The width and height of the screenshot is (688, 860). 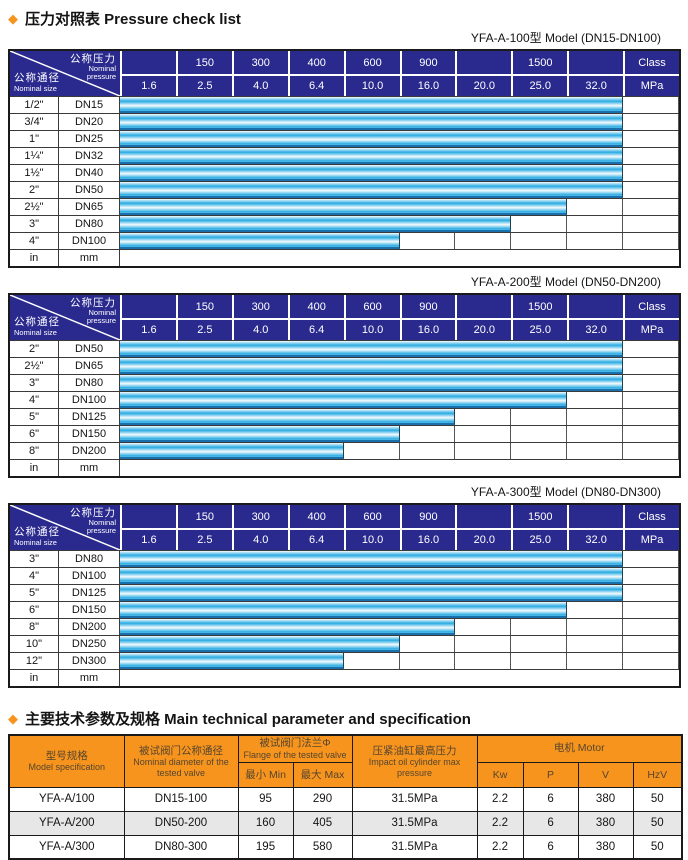 I want to click on spec-header-max: 最大 Max, so click(x=322, y=774).